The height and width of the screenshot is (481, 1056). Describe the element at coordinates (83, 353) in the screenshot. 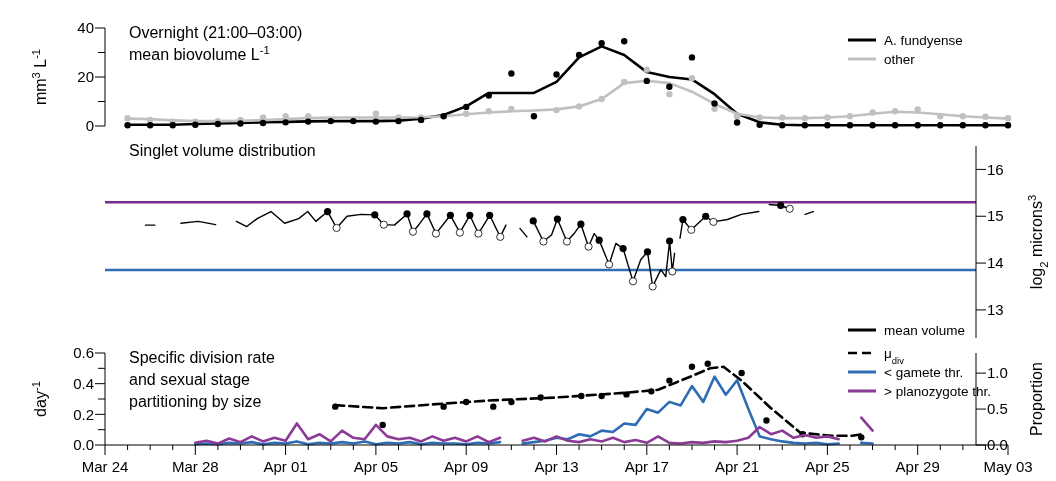

I see `y-tick-label: 0.6` at that location.